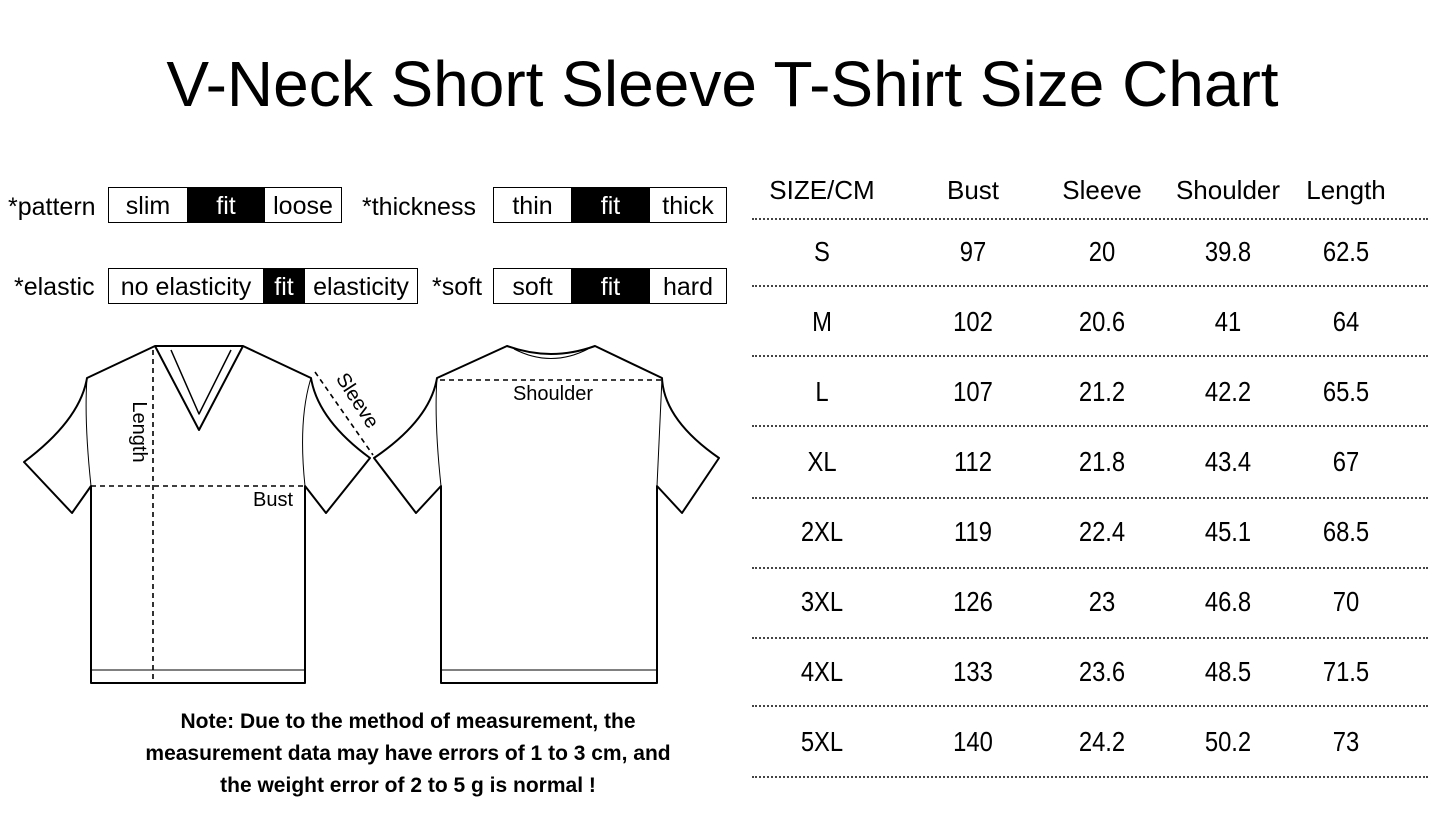 The height and width of the screenshot is (830, 1445). I want to click on table-cell: 107, so click(973, 391).